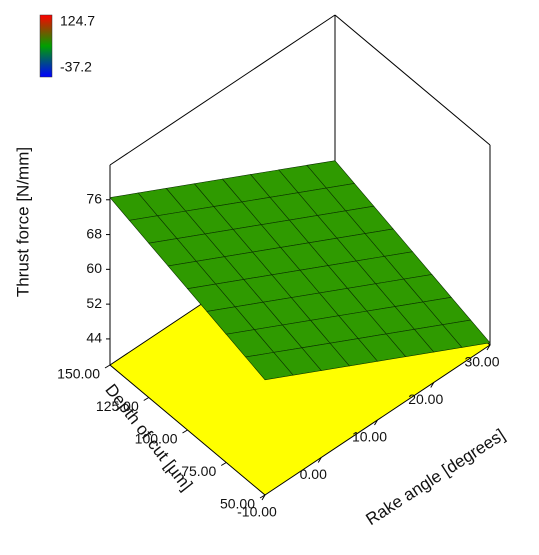 Image resolution: width=539 pixels, height=555 pixels. Describe the element at coordinates (237, 504) in the screenshot. I see `y-tick-label: 50.00` at that location.